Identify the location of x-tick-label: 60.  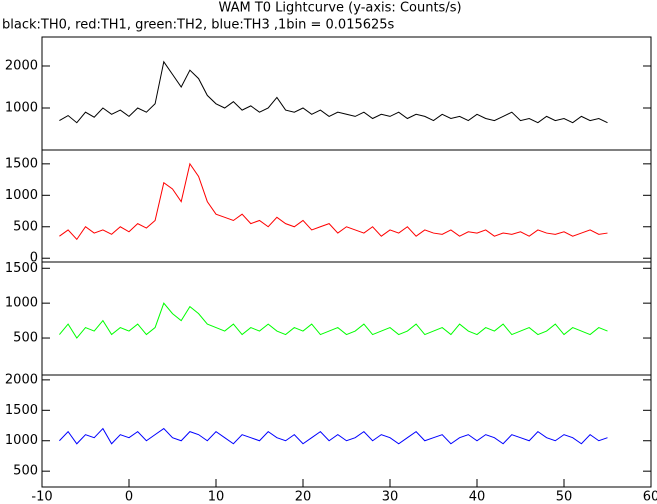
(650, 497).